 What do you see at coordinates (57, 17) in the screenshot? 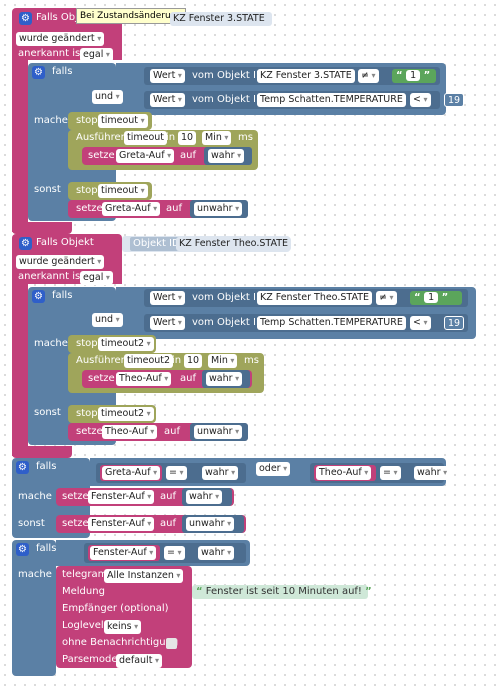
I see `trigger-label: Falls Obj` at bounding box center [57, 17].